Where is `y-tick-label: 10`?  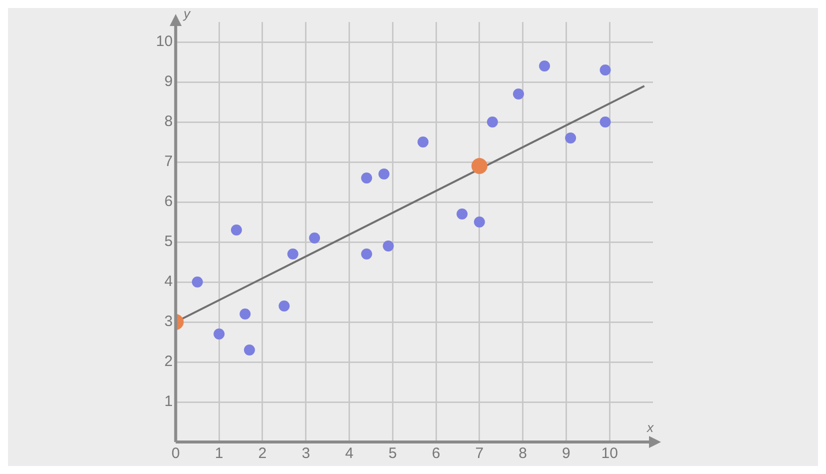
y-tick-label: 10 is located at coordinates (164, 41).